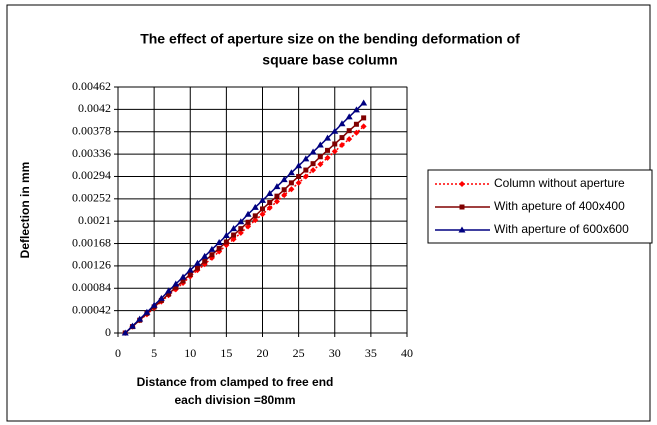  What do you see at coordinates (407, 353) in the screenshot?
I see `x-tick-label: 40` at bounding box center [407, 353].